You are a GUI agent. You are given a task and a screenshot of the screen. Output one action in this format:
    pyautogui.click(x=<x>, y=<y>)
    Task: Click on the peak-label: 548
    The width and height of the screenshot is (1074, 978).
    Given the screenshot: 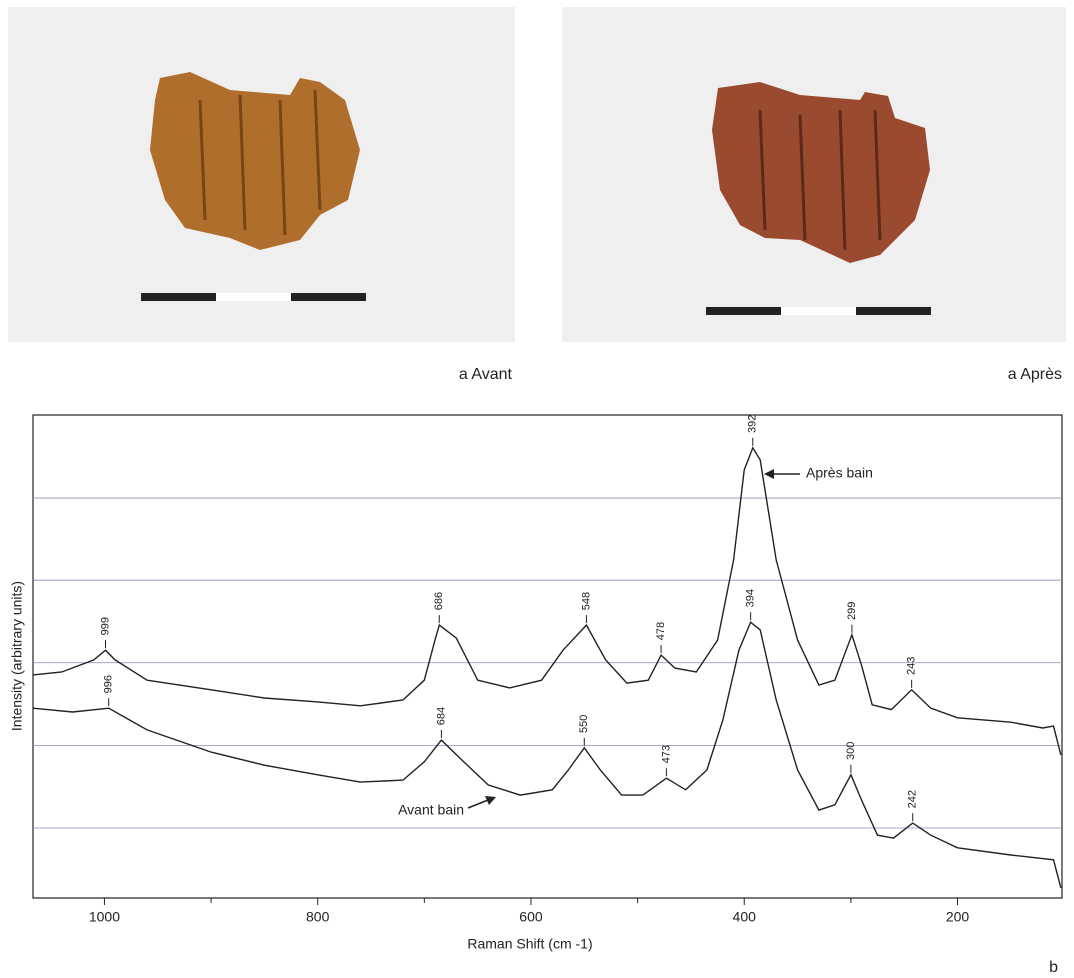 What is the action you would take?
    pyautogui.click(x=586, y=601)
    